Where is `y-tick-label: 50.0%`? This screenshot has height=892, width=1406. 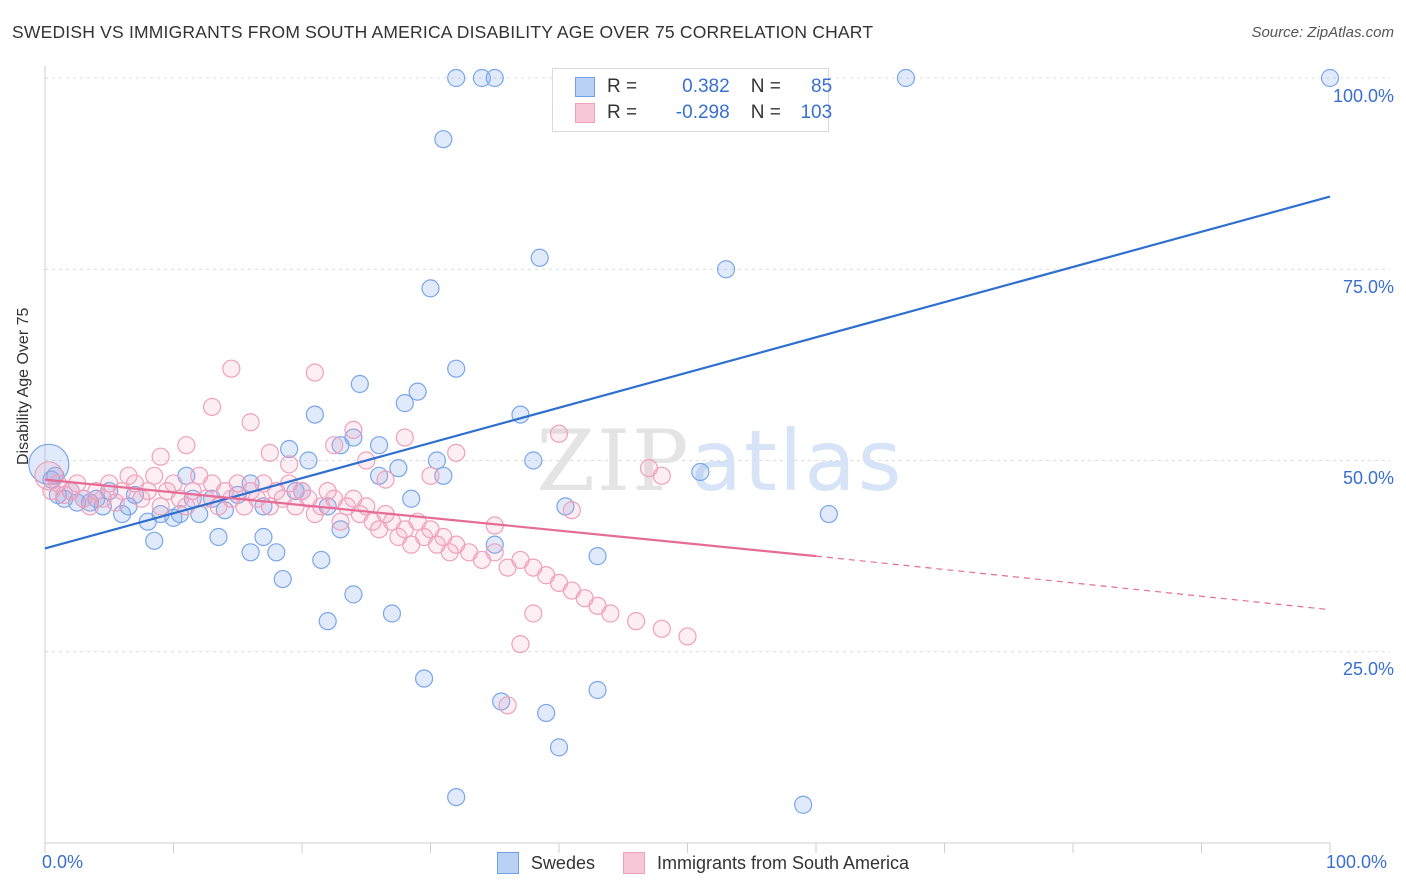 y-tick-label: 50.0% is located at coordinates (1368, 478).